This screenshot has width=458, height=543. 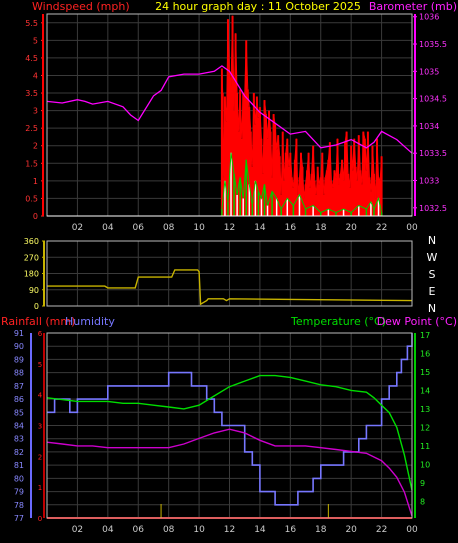 What do you see at coordinates (19, 492) in the screenshot?
I see `humidity-tick-79: 79` at bounding box center [19, 492].